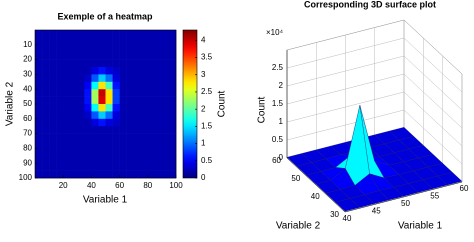 The height and width of the screenshot is (242, 474). What do you see at coordinates (434, 196) in the screenshot?
I see `x-tick-label: 55` at bounding box center [434, 196].